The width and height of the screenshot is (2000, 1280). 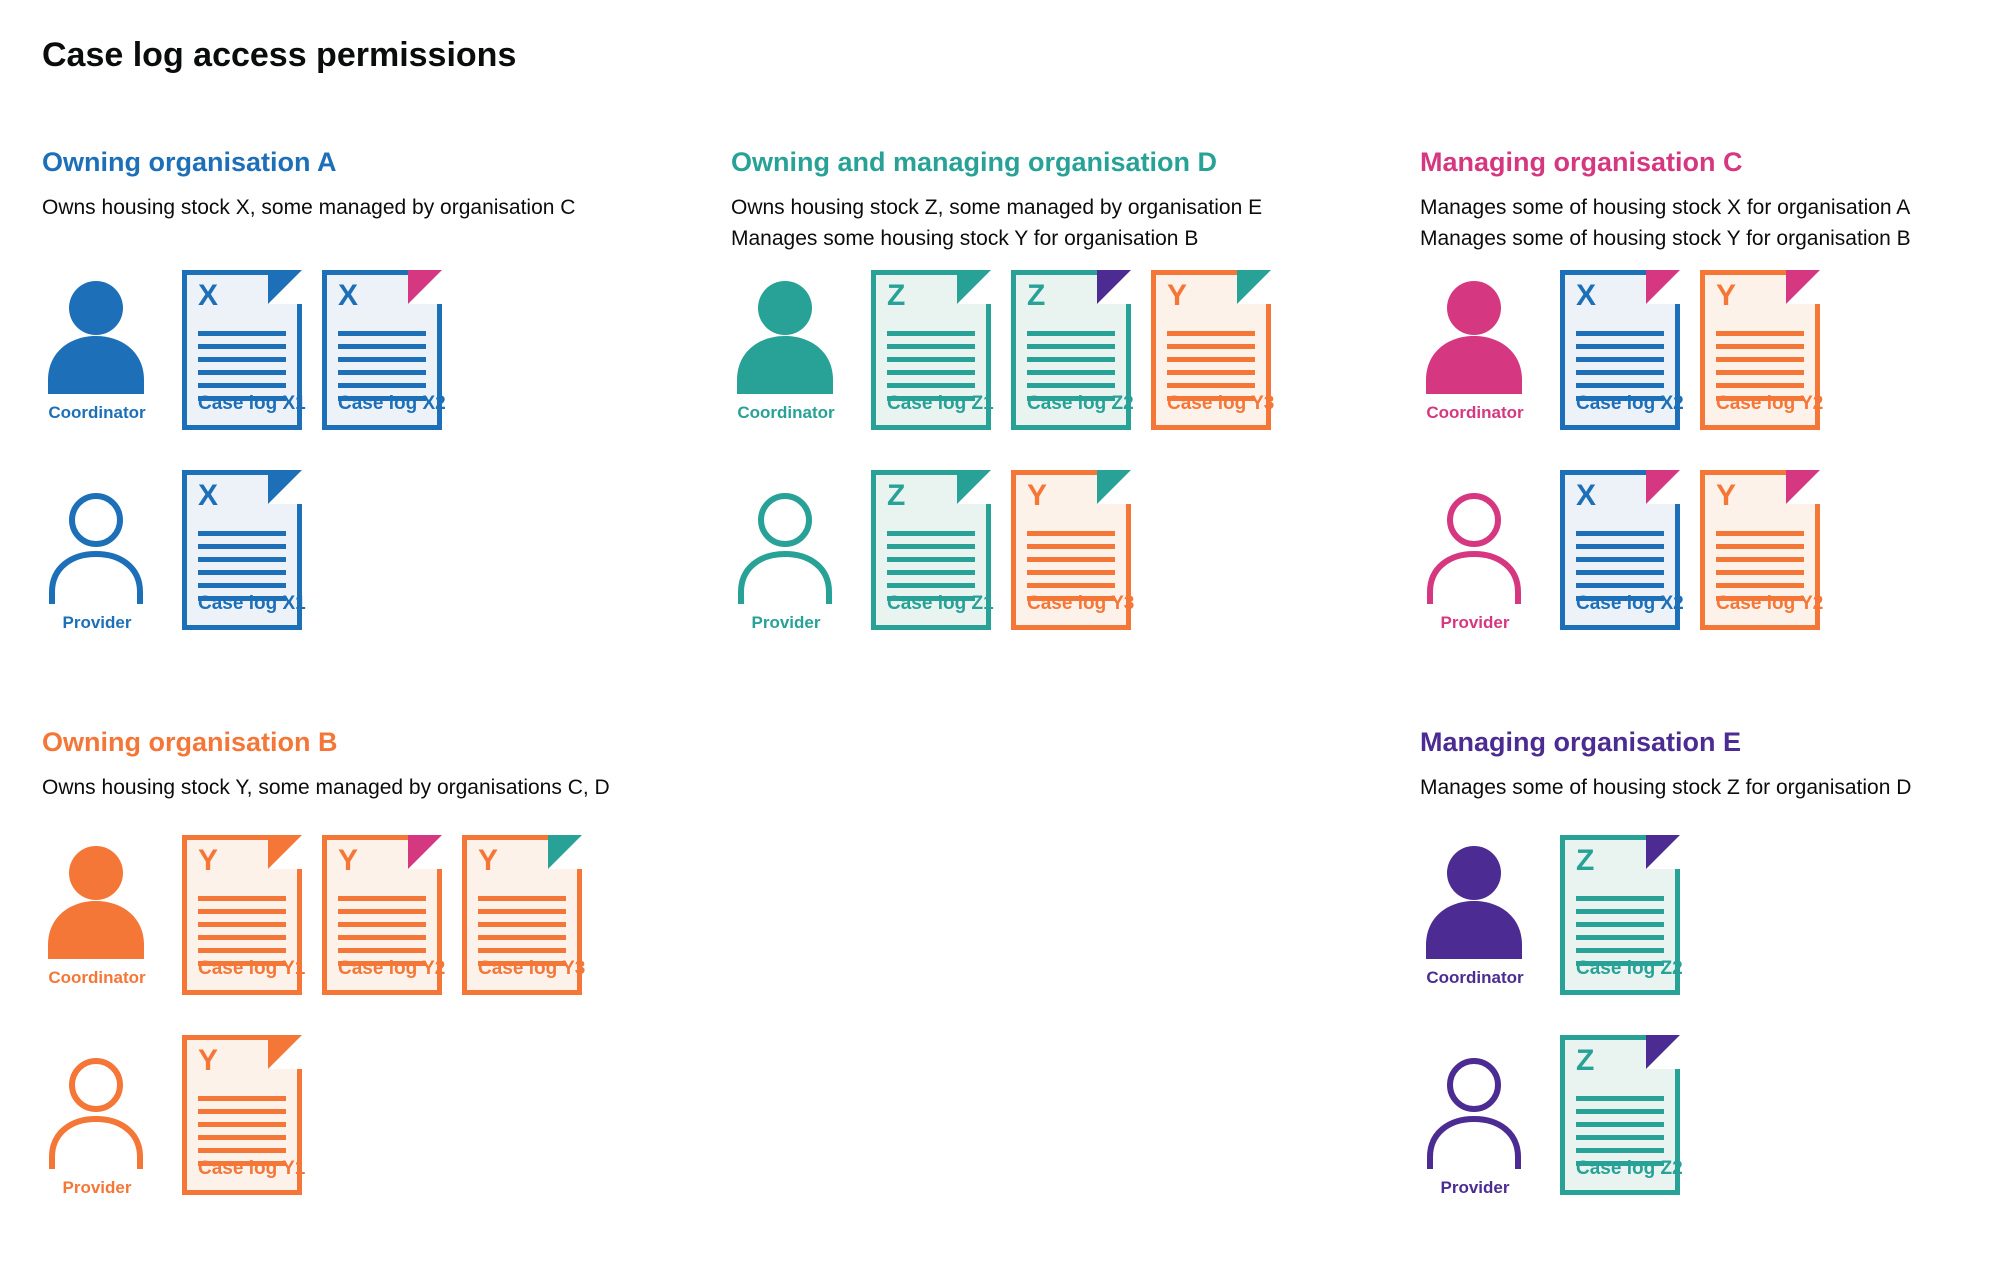 I want to click on provider-person: Provider, so click(x=112, y=551).